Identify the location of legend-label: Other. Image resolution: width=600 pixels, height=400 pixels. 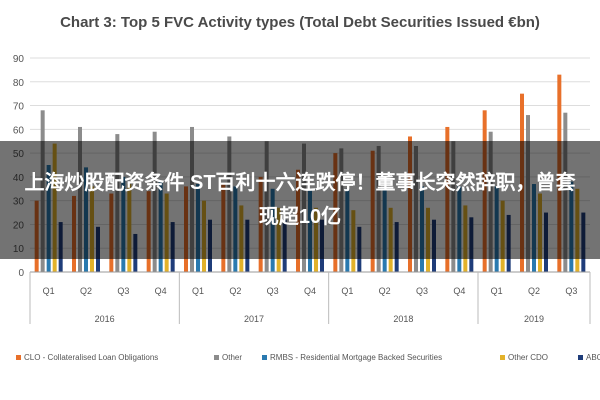
(232, 357).